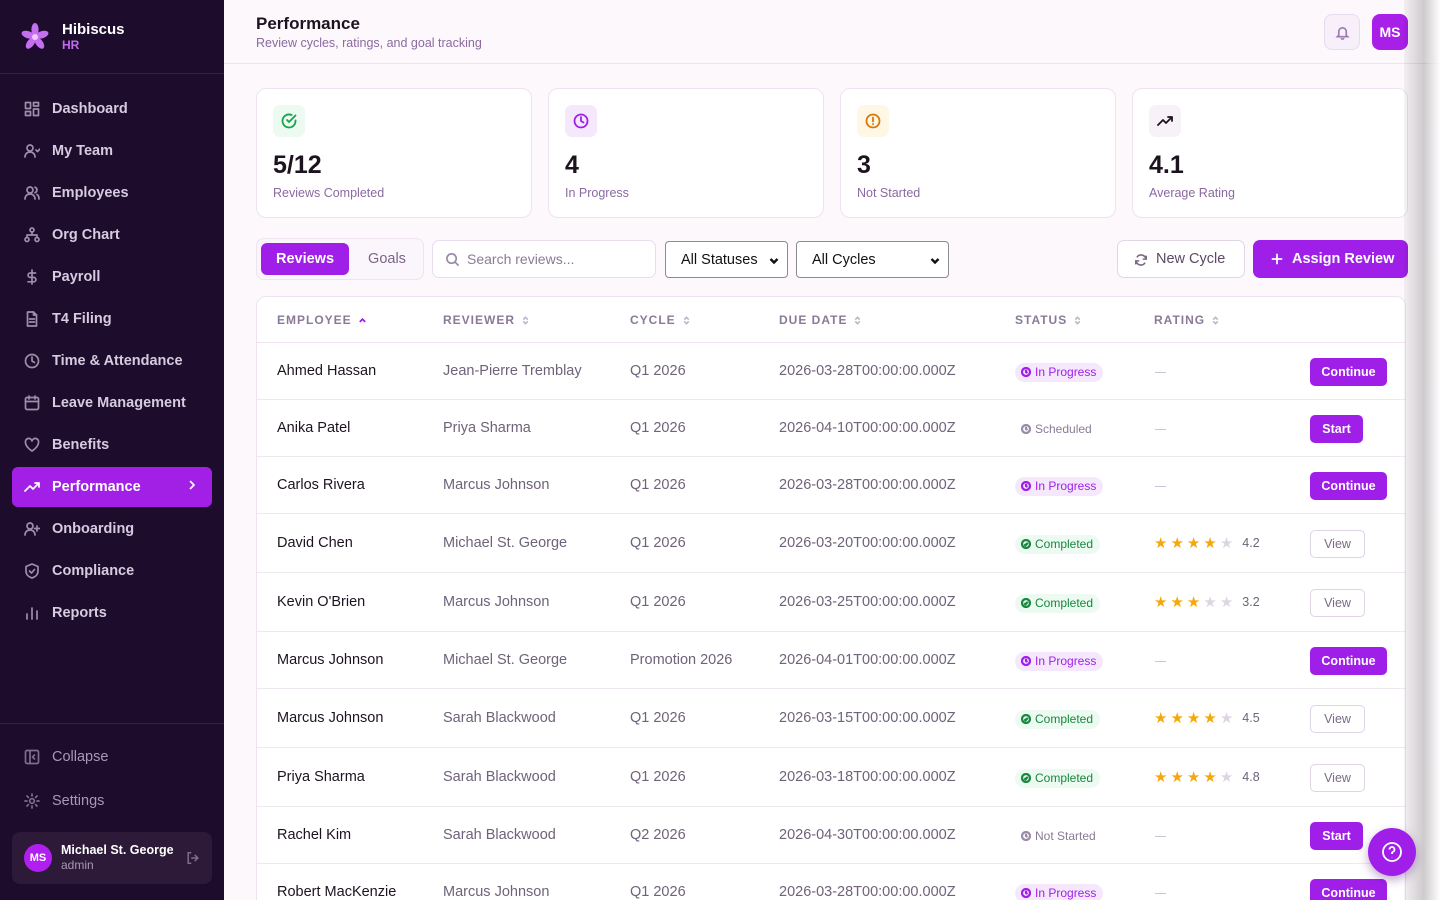 The image size is (1440, 900). What do you see at coordinates (112, 613) in the screenshot?
I see `sidebar-item-reports: Reports` at bounding box center [112, 613].